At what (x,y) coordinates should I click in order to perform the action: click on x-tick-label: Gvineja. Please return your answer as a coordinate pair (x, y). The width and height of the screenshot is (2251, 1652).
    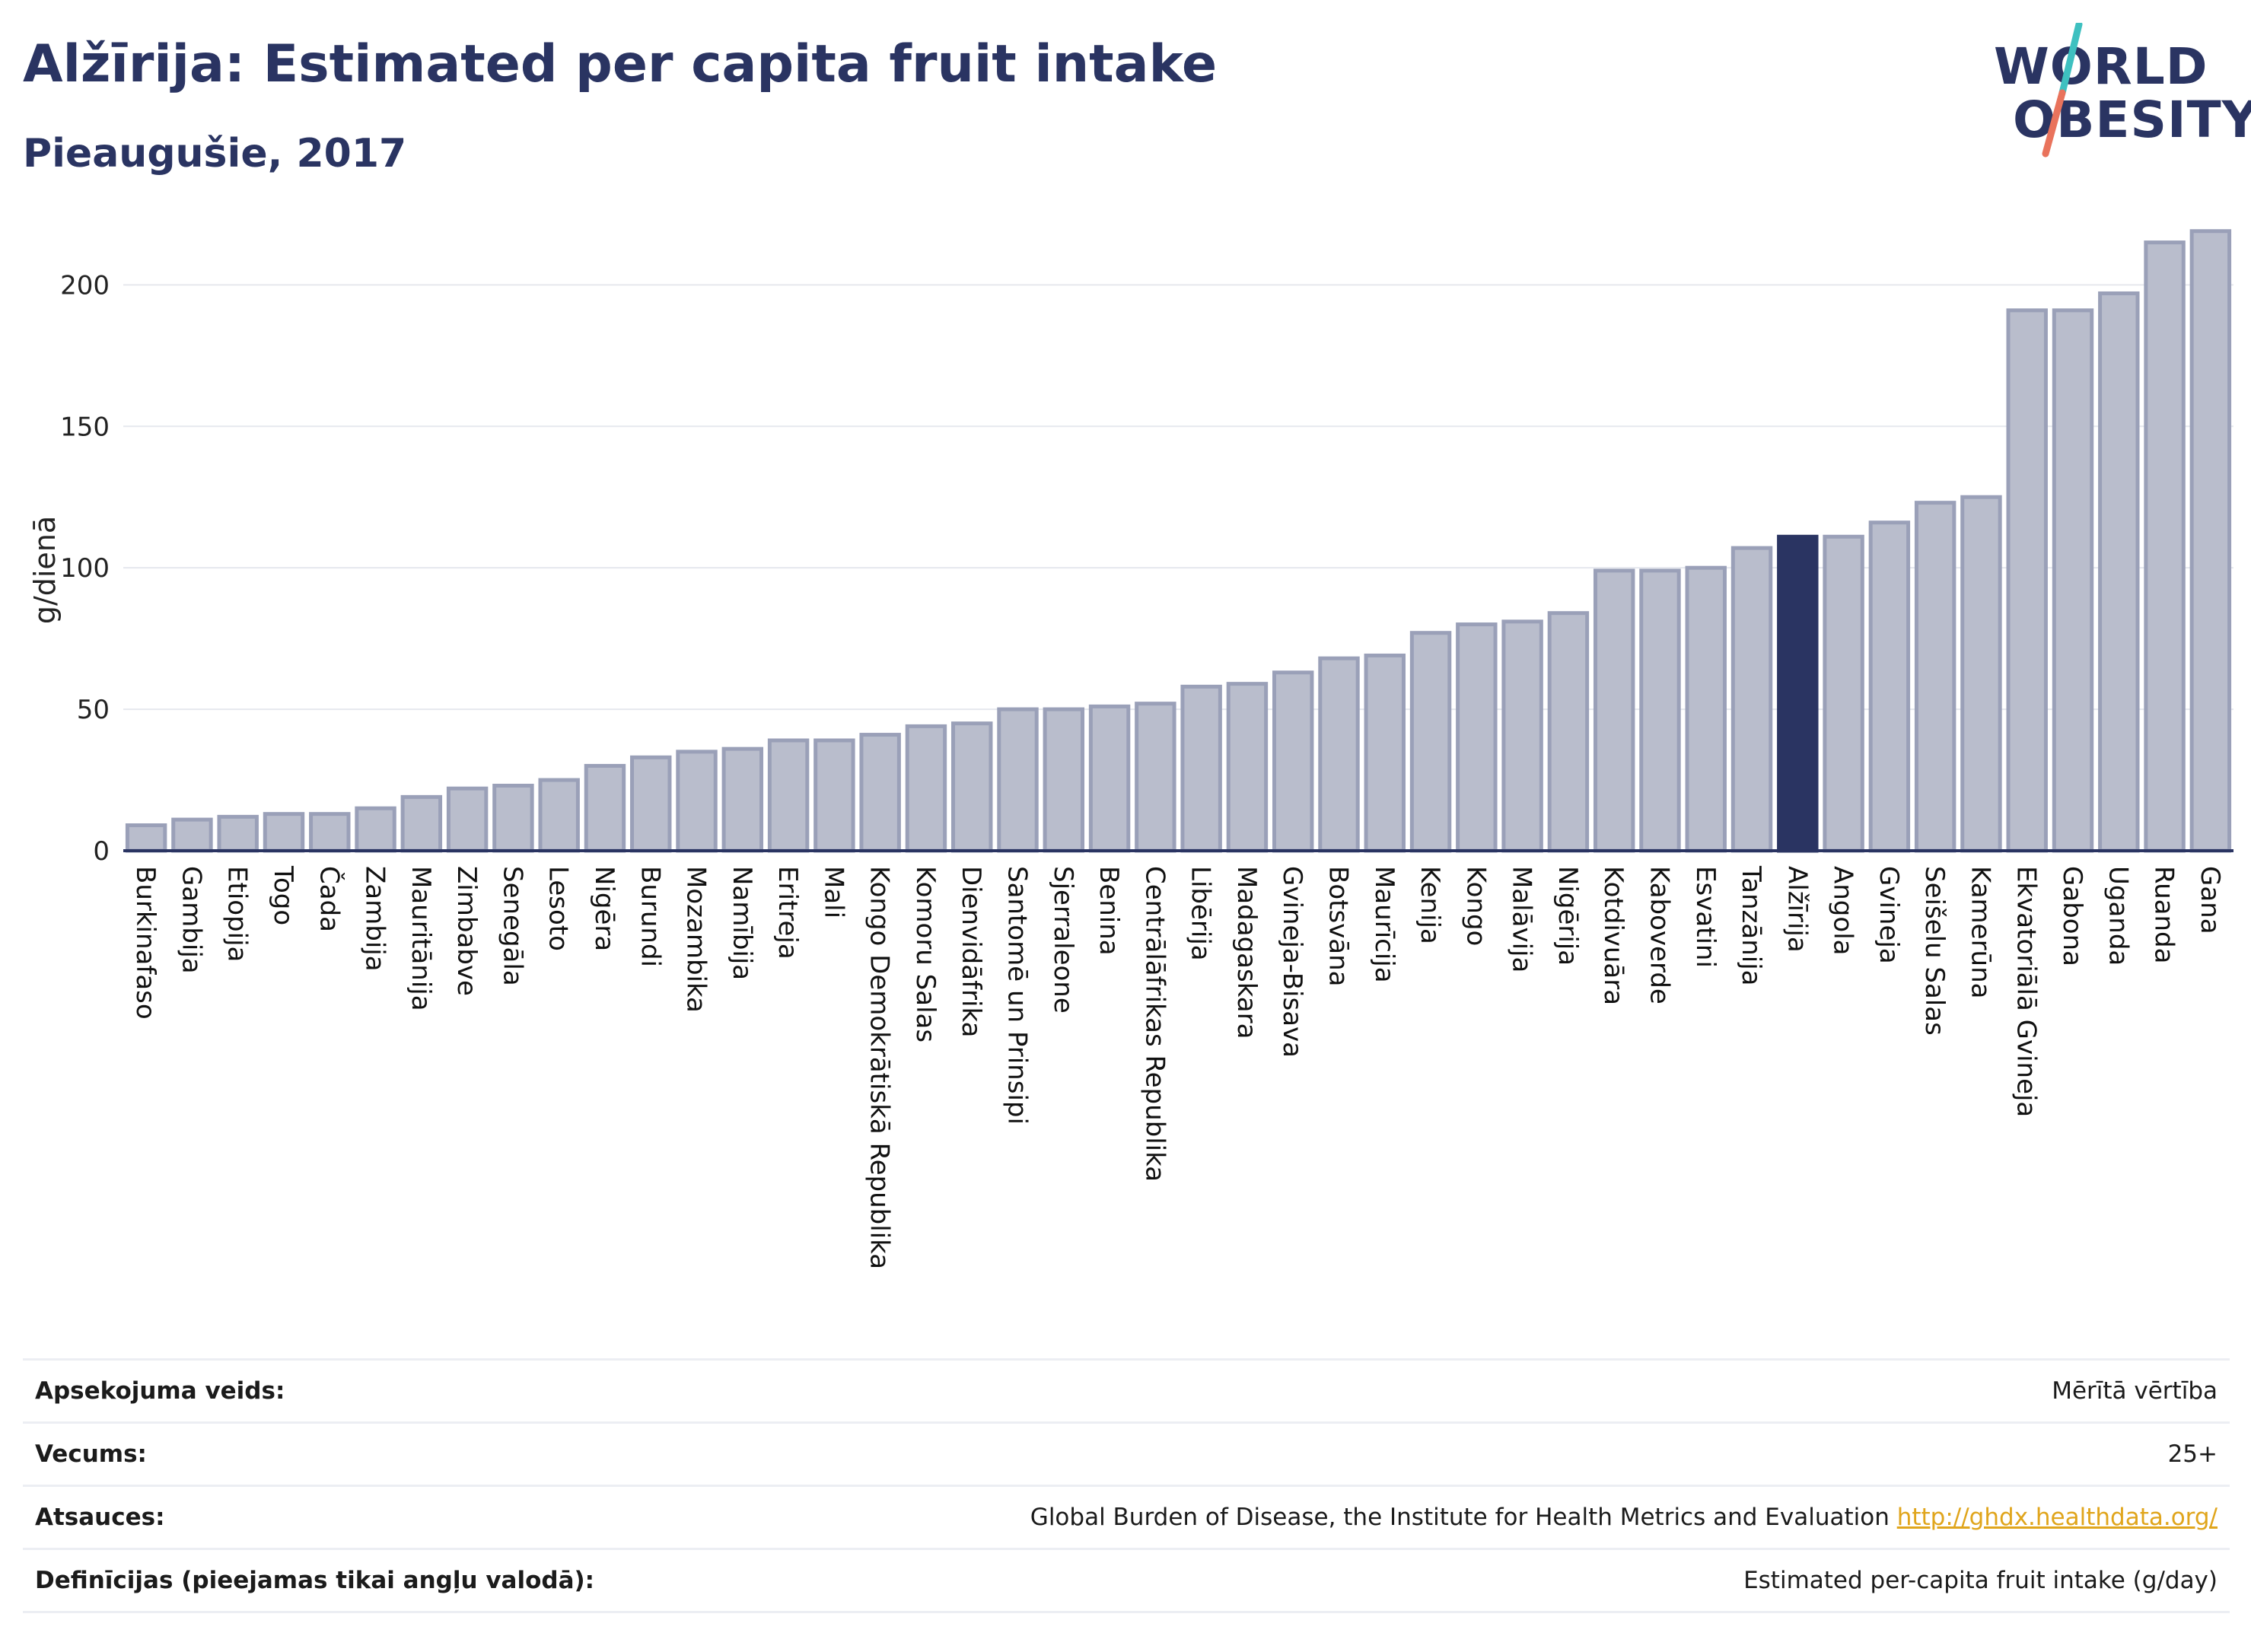
    Looking at the image, I should click on (1889, 915).